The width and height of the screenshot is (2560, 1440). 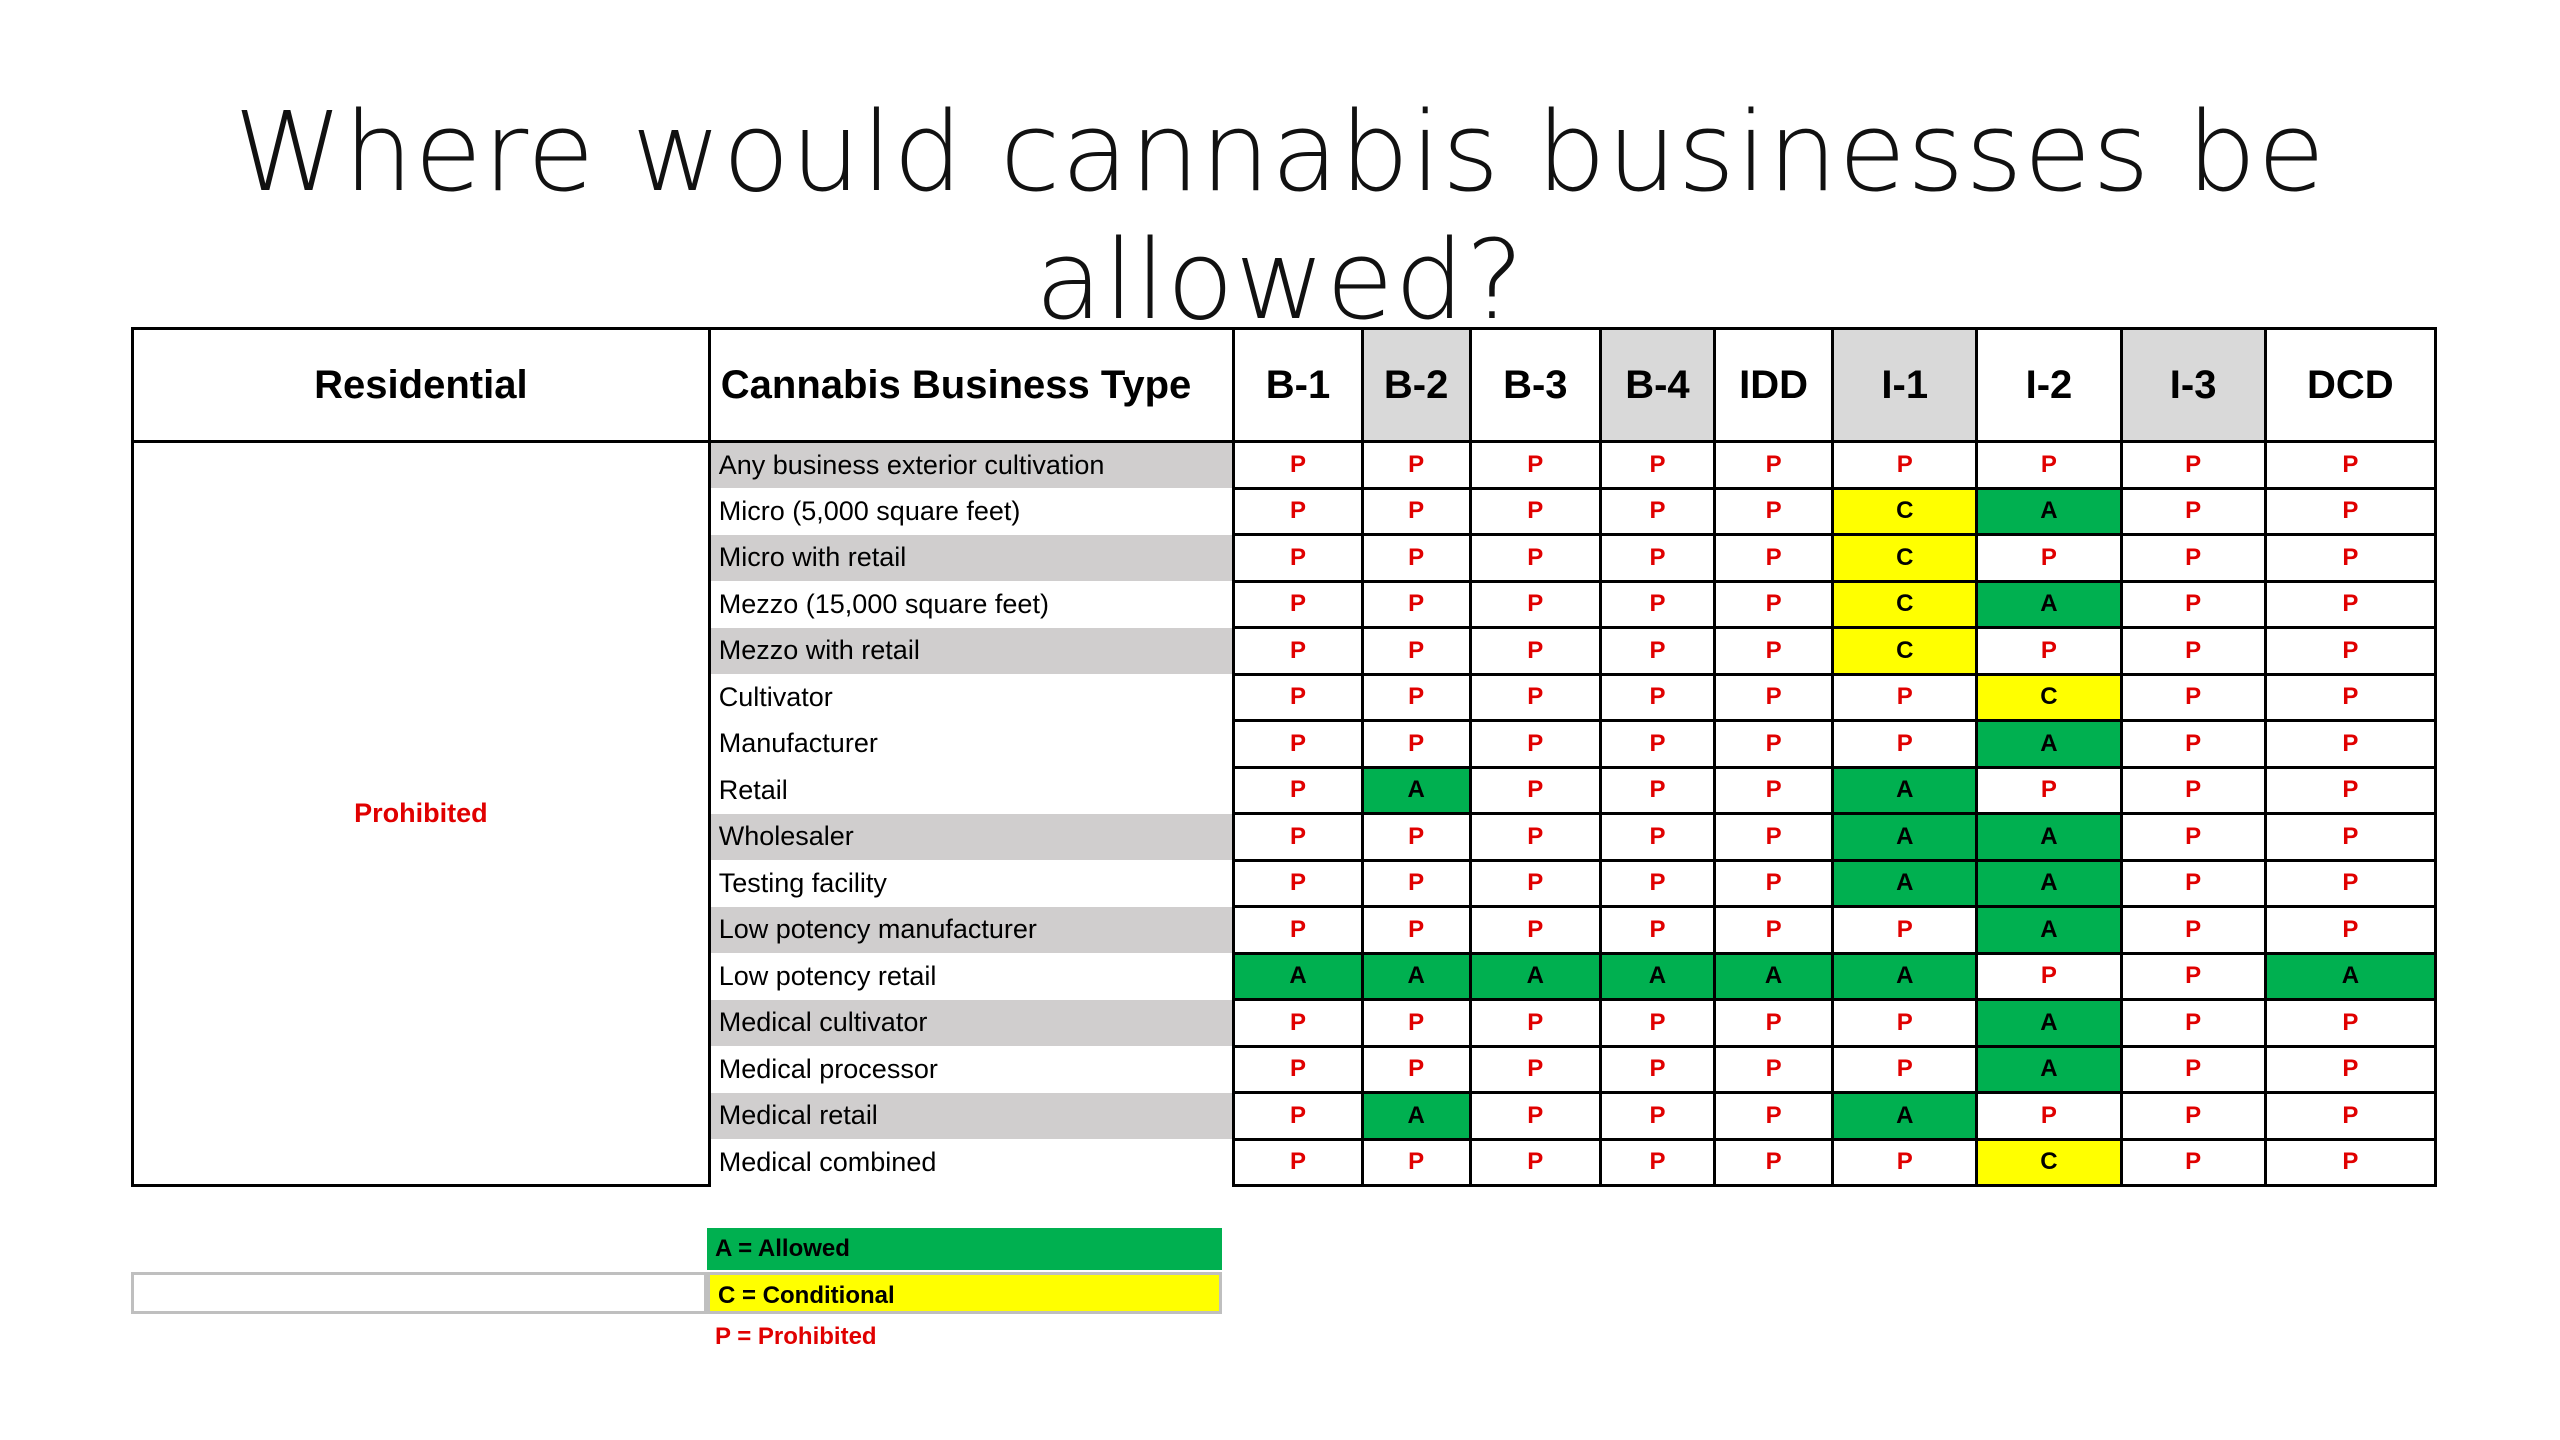 I want to click on business-type-cell: Mezzo with retail, so click(x=971, y=650).